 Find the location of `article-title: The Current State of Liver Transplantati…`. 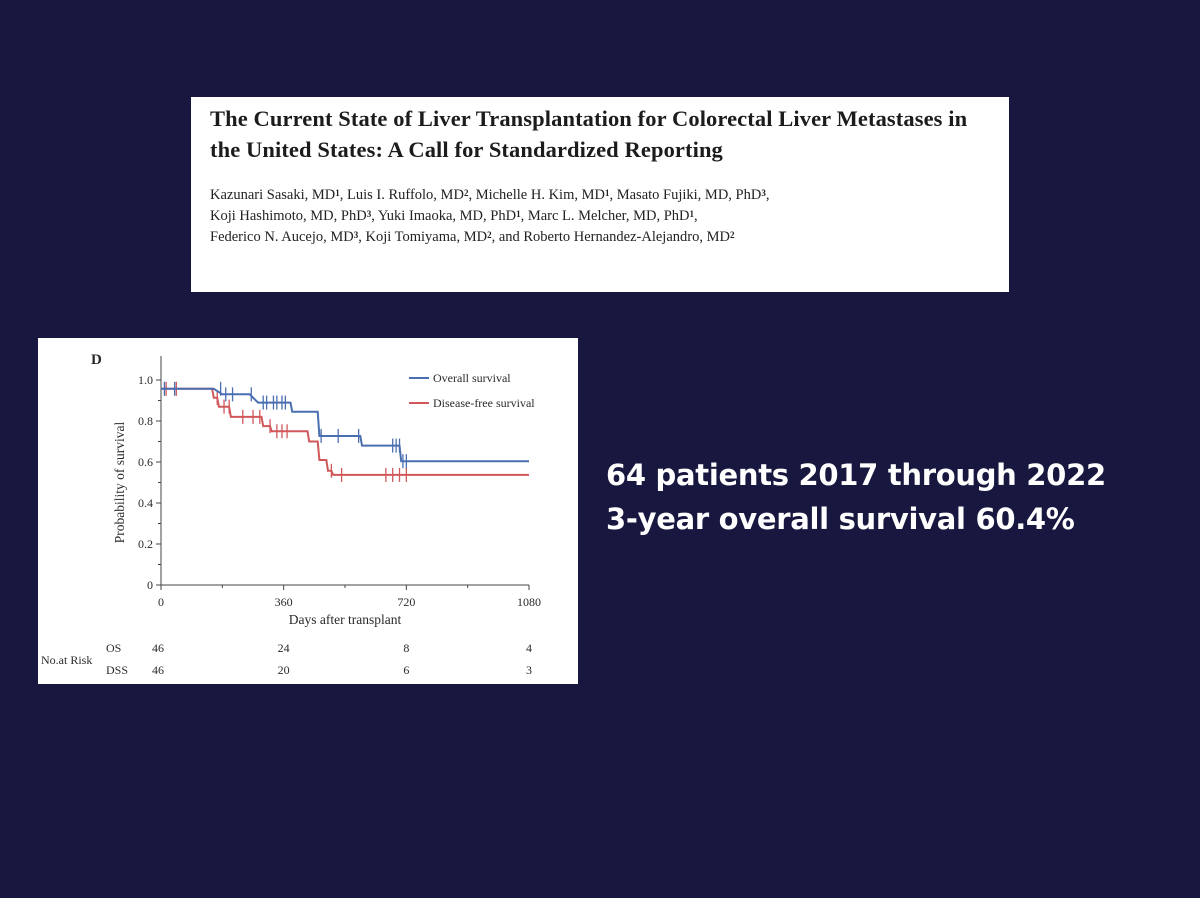

article-title: The Current State of Liver Transplantati… is located at coordinates (589, 134).